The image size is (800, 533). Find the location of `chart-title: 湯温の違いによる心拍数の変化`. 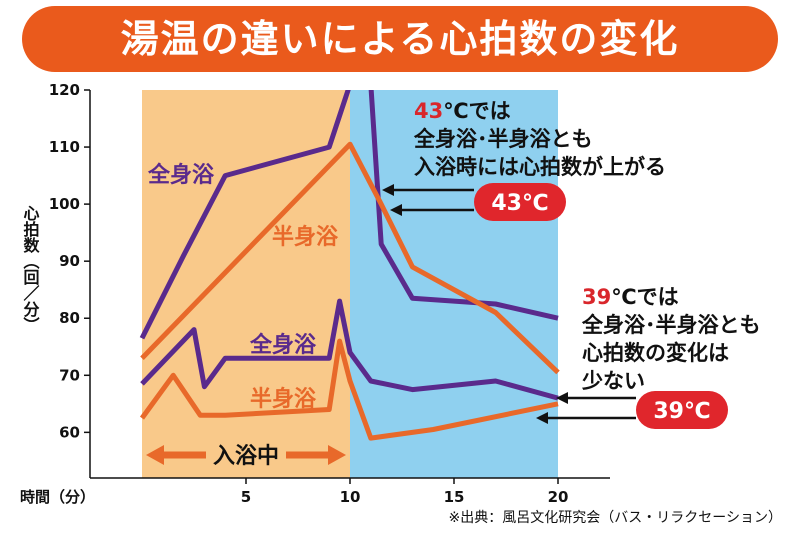

chart-title: 湯温の違いによる心拍数の変化 is located at coordinates (400, 39).